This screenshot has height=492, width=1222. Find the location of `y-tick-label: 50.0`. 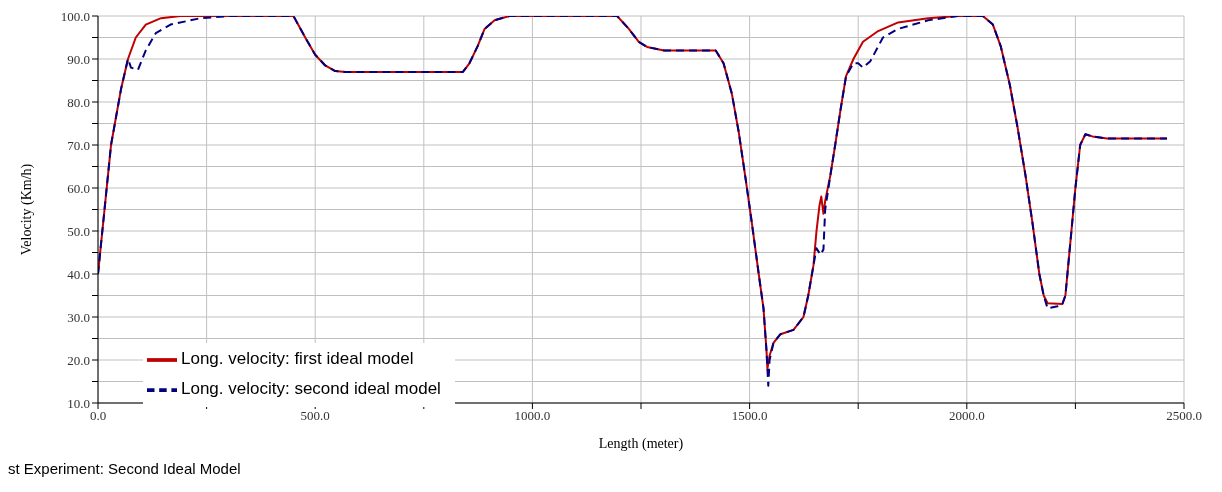

y-tick-label: 50.0 is located at coordinates (78, 231).